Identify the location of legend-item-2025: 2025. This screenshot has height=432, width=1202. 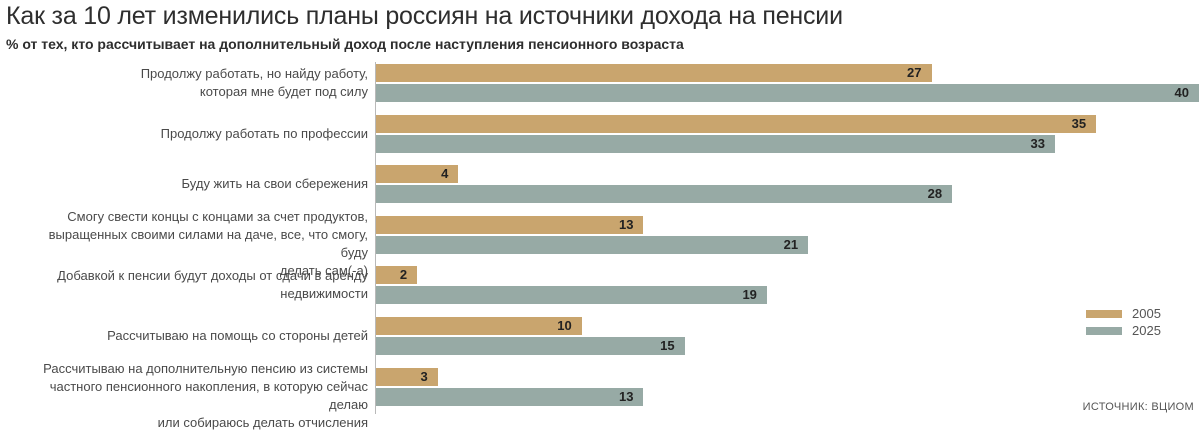
(1123, 330).